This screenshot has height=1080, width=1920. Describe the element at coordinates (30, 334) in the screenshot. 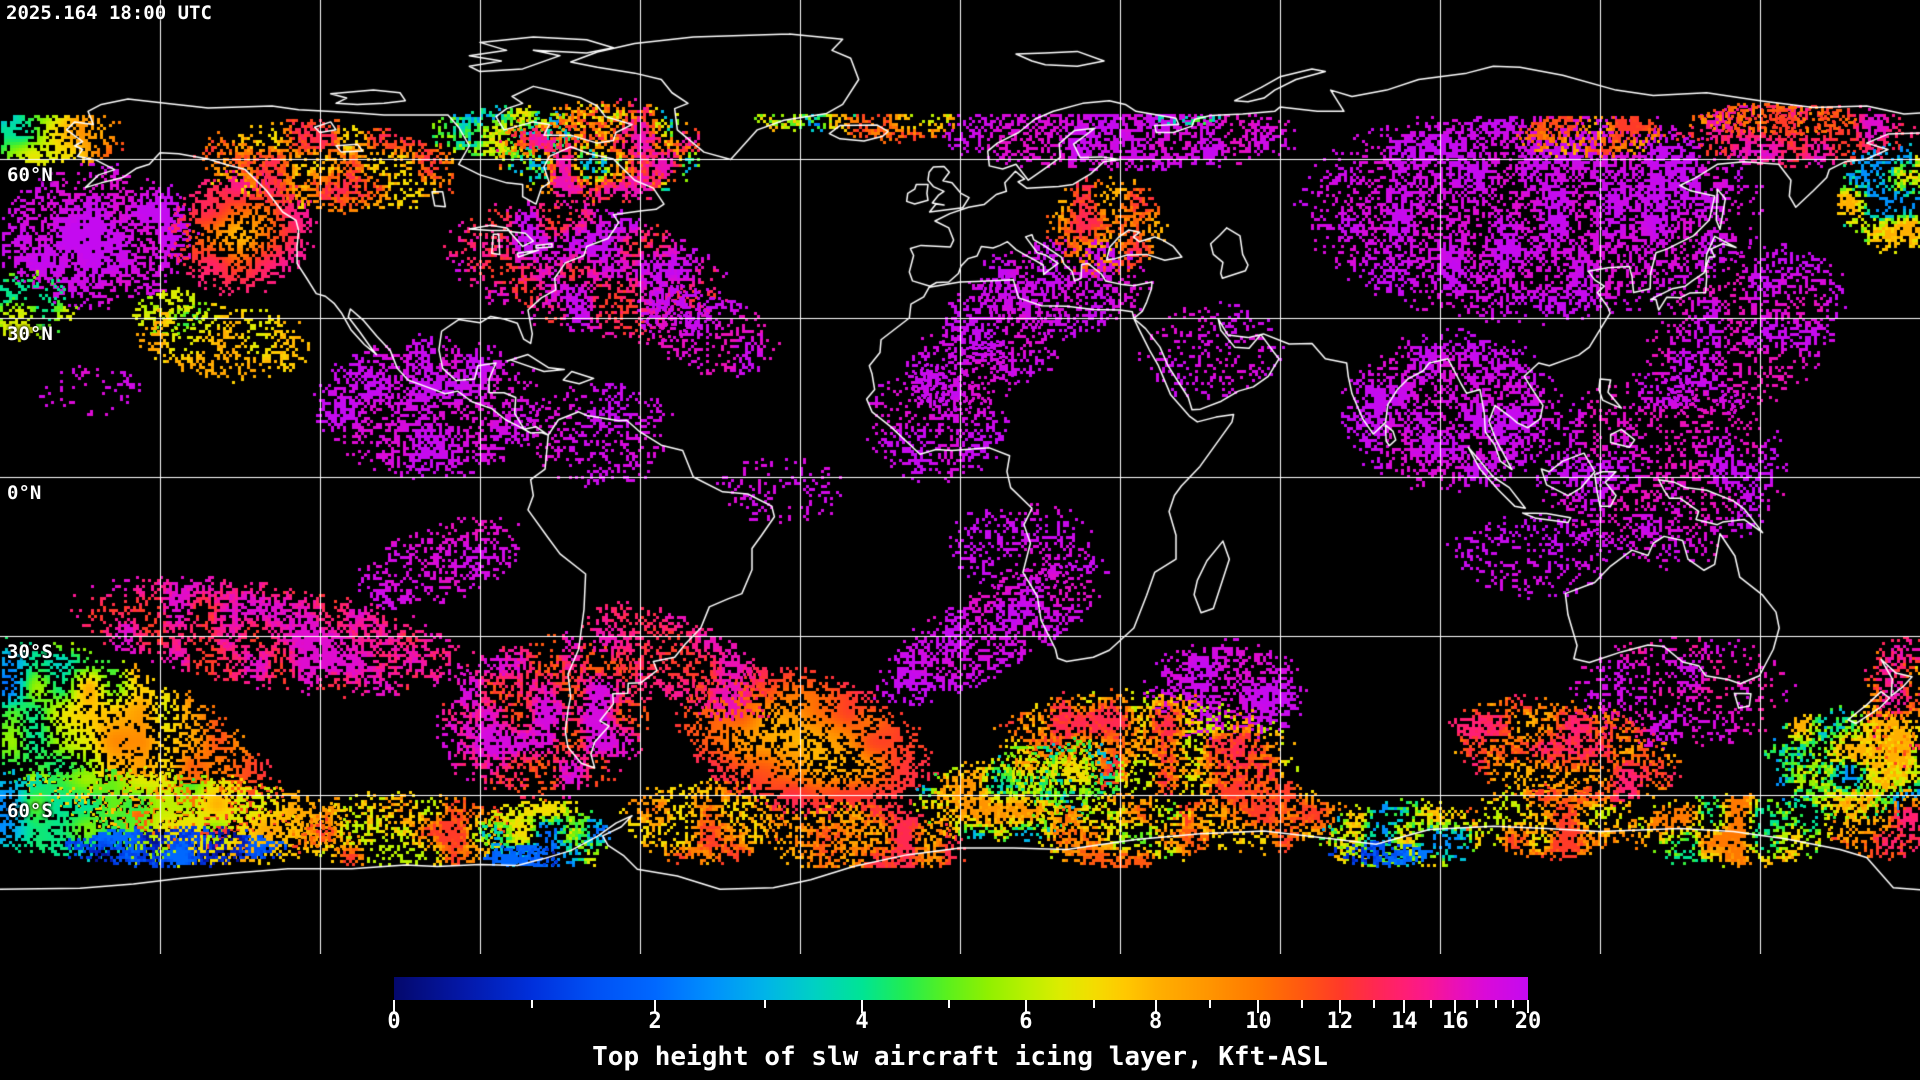

I see `latitude-label: 30°N` at that location.